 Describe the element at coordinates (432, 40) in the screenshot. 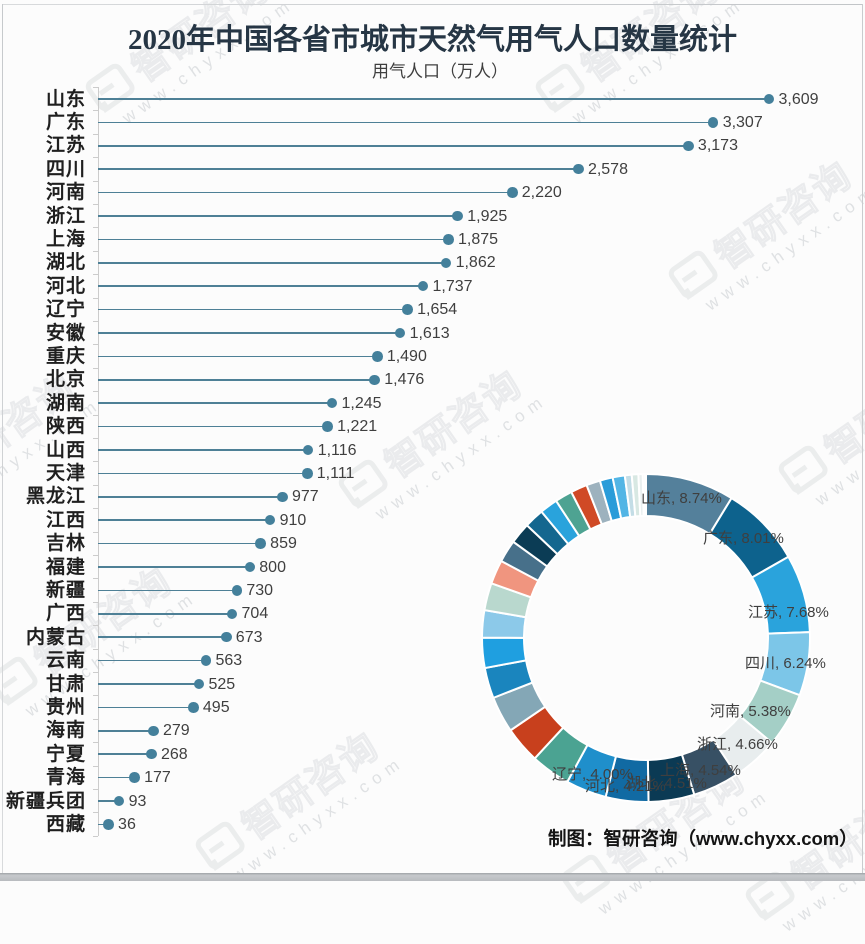

I see `chart-title: 2020年中国各省市城市天然气用气人口数量统计` at that location.